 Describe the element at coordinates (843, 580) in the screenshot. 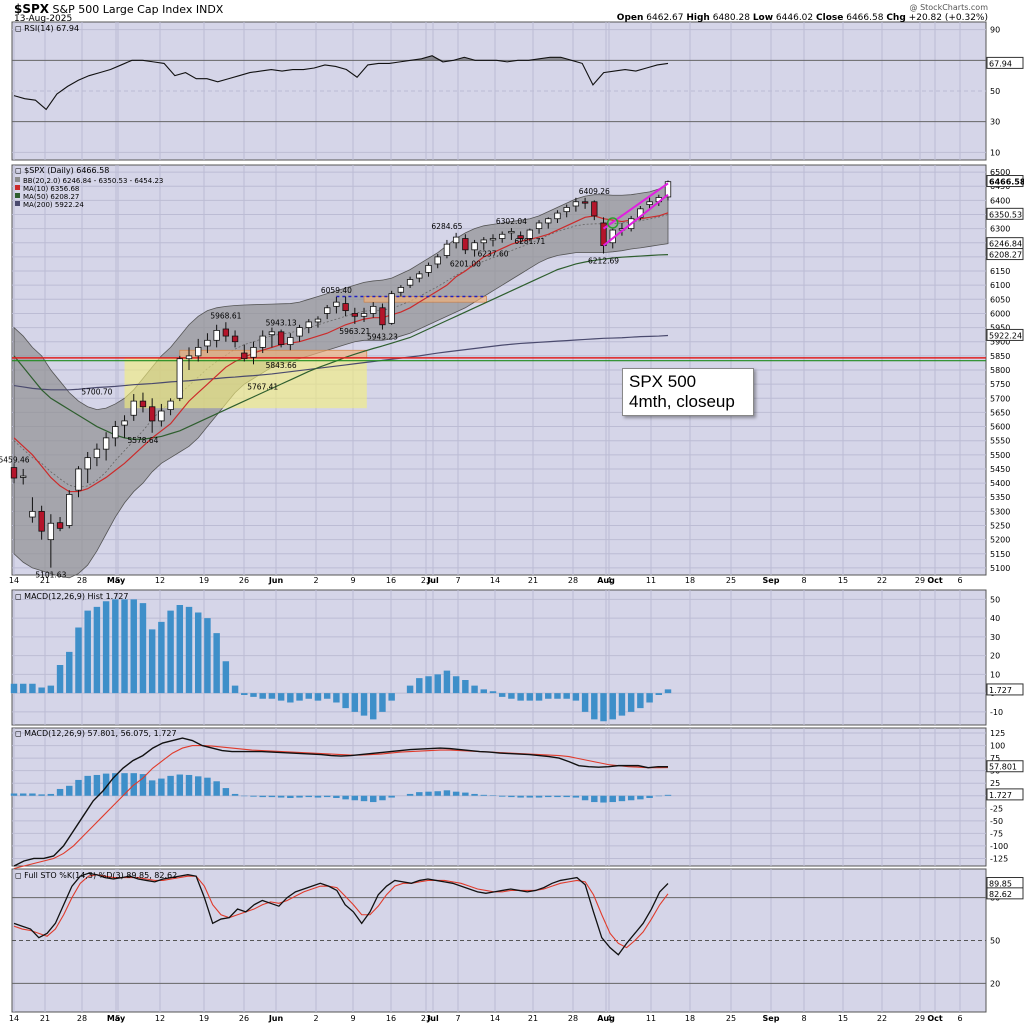

I see `x-tick-label: 15` at that location.